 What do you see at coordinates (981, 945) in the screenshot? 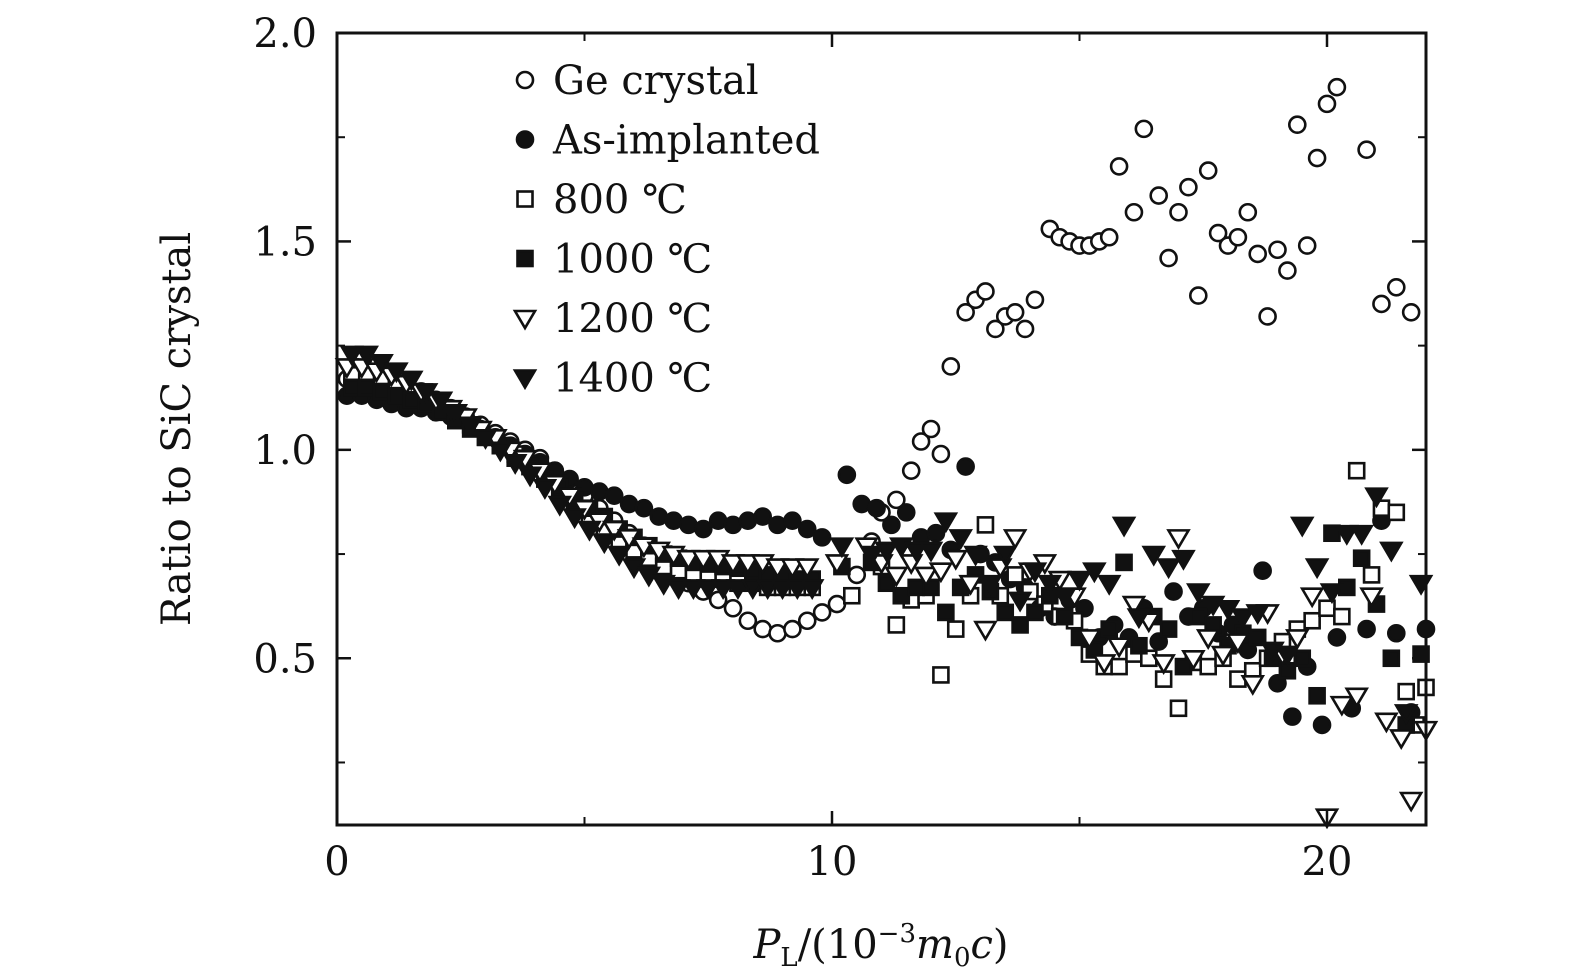
I see `x-axis-c: c` at bounding box center [981, 945].